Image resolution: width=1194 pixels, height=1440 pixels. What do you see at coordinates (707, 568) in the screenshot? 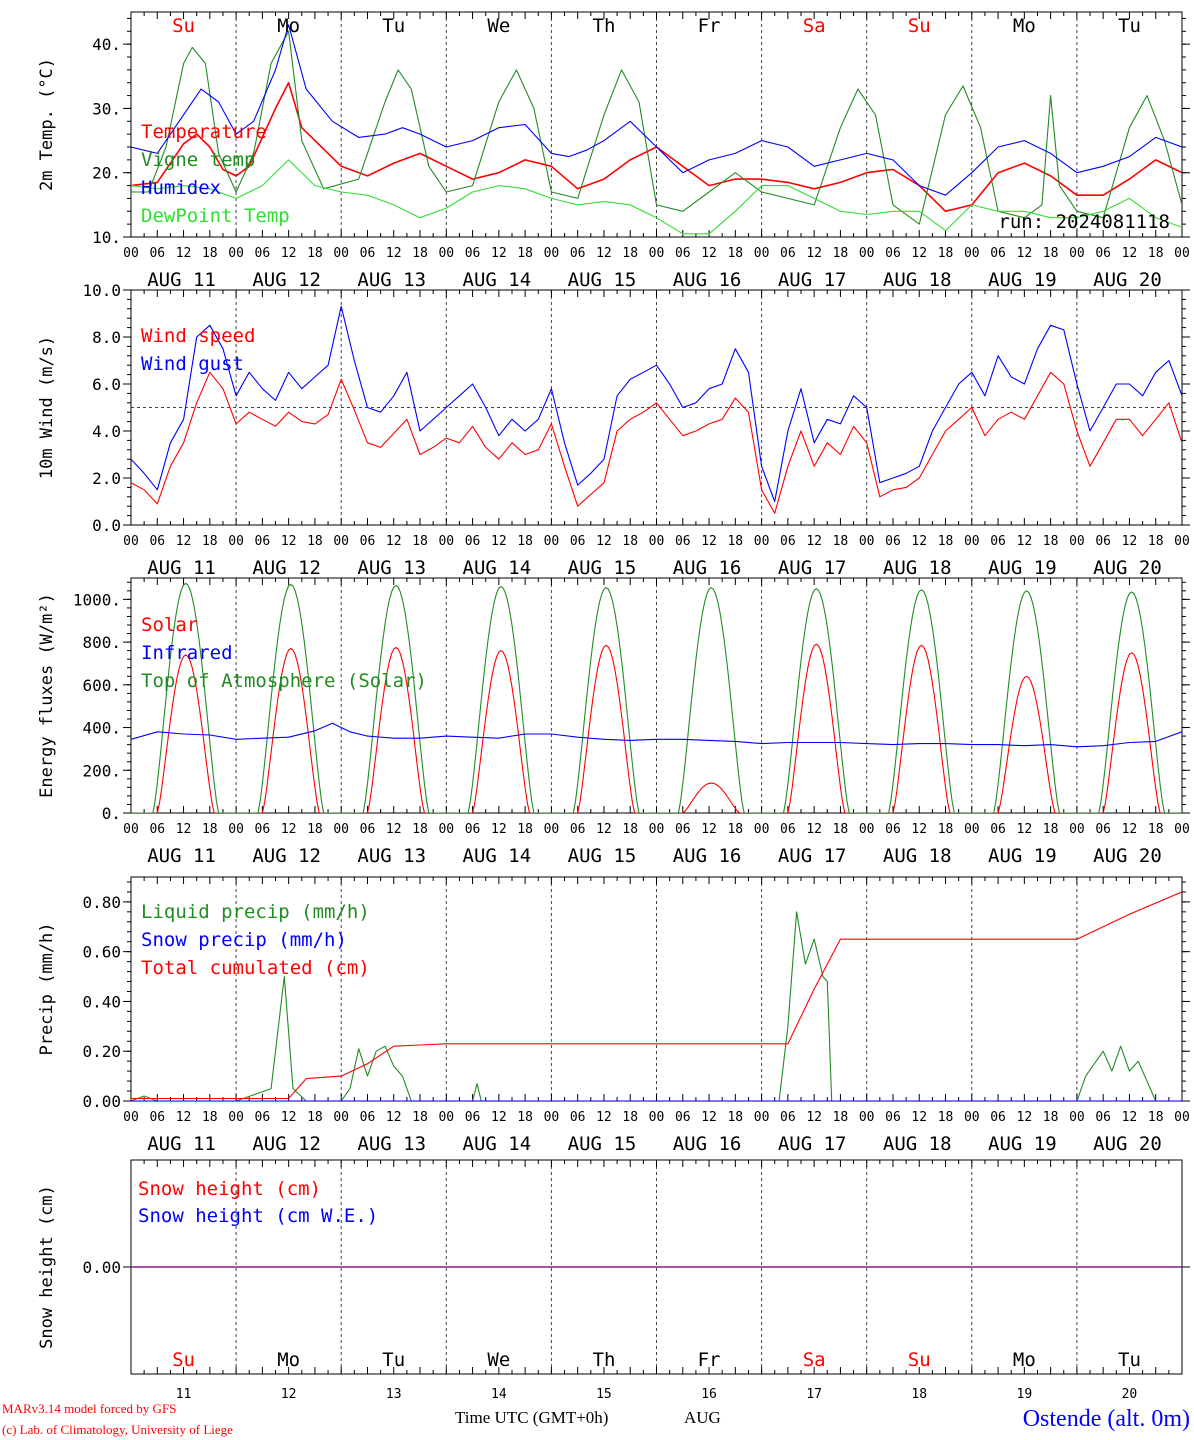
I see `x-date-label: AUG 16` at bounding box center [707, 568].